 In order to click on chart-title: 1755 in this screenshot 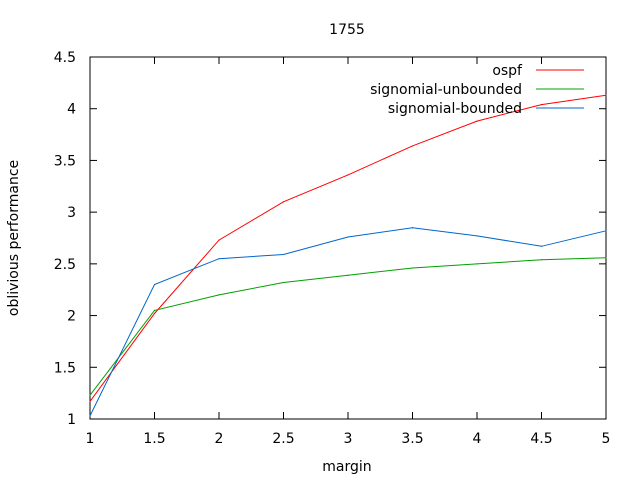, I will do `click(347, 30)`.